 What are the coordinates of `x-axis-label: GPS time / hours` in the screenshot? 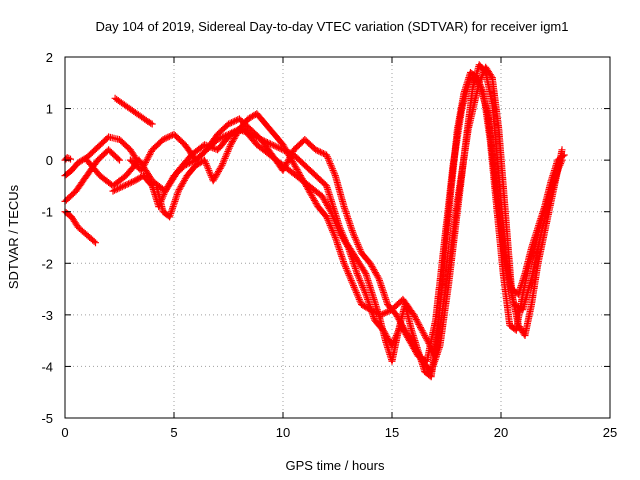 It's located at (335, 465).